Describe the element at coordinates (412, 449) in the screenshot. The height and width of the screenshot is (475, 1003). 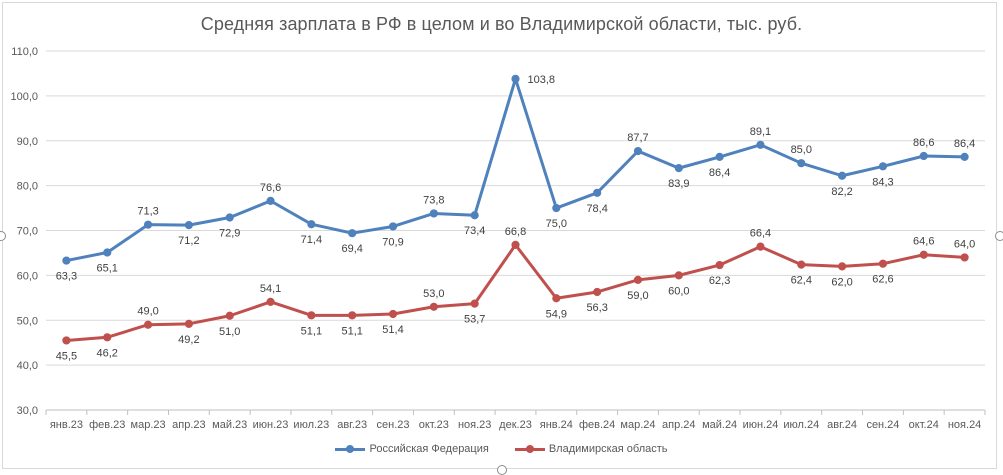
I see `legend-item-rf: Российская Федерация` at that location.